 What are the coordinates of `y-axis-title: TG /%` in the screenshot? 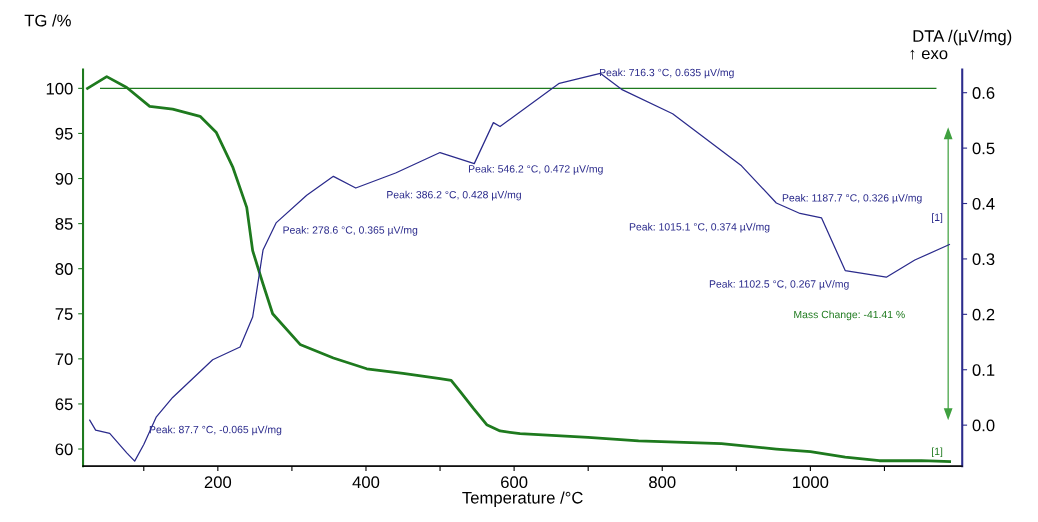 It's located at (47, 20).